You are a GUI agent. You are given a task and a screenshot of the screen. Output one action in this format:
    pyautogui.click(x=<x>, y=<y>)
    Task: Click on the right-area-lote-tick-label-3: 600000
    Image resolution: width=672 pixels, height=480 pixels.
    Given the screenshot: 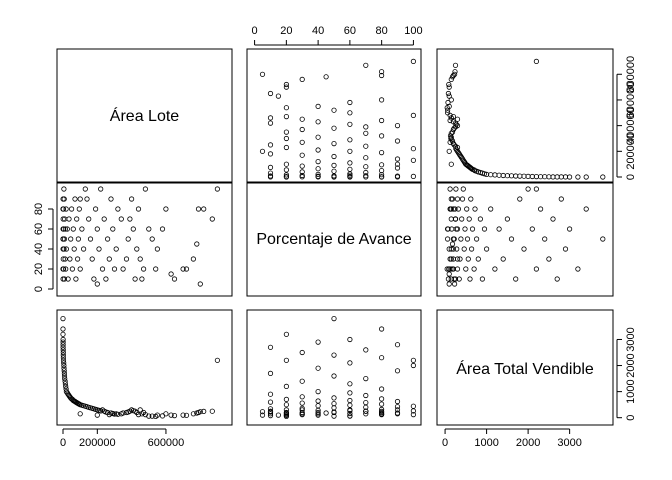 What is the action you would take?
    pyautogui.click(x=631, y=100)
    